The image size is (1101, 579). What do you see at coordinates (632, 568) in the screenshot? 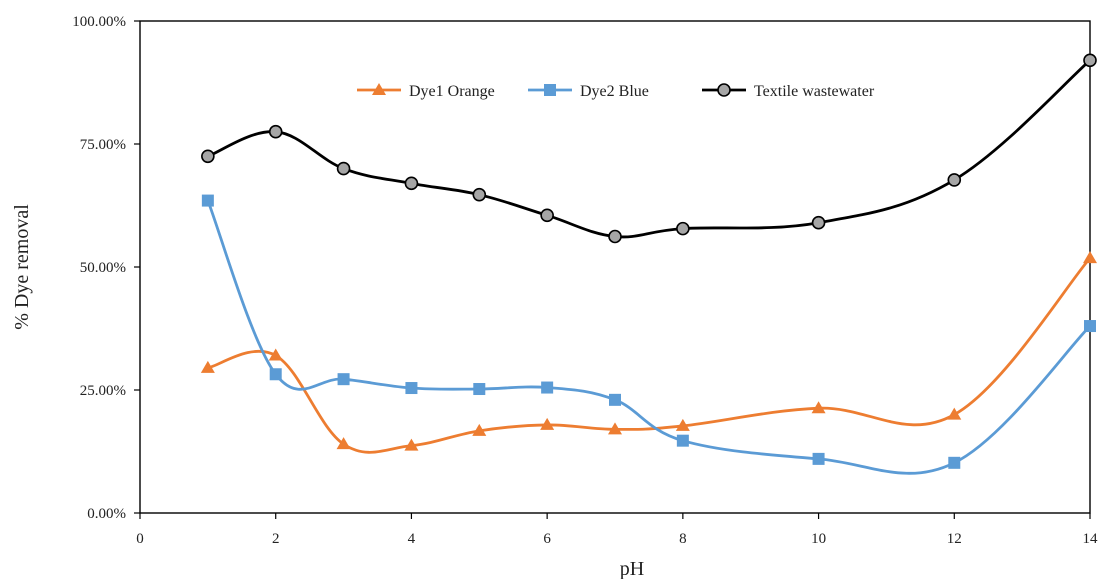
I see `x-axis-label: pH` at bounding box center [632, 568].